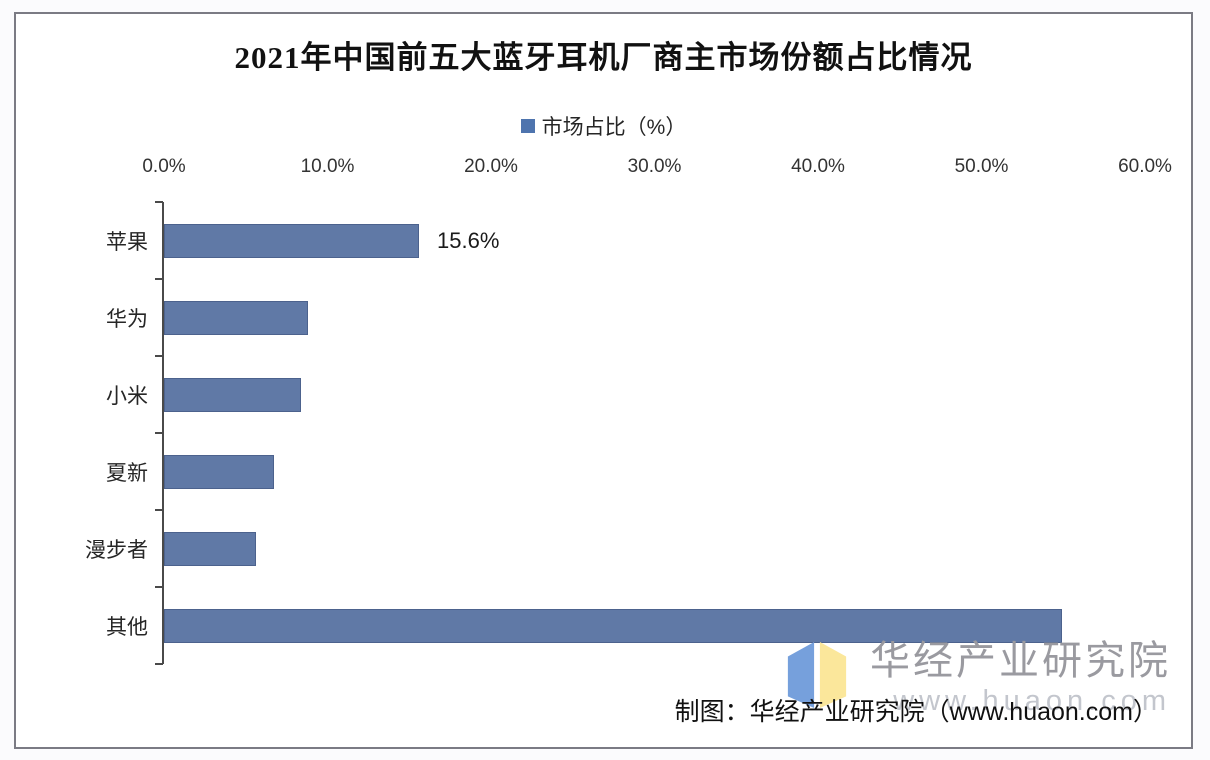  I want to click on category-label: 夏新, so click(127, 473).